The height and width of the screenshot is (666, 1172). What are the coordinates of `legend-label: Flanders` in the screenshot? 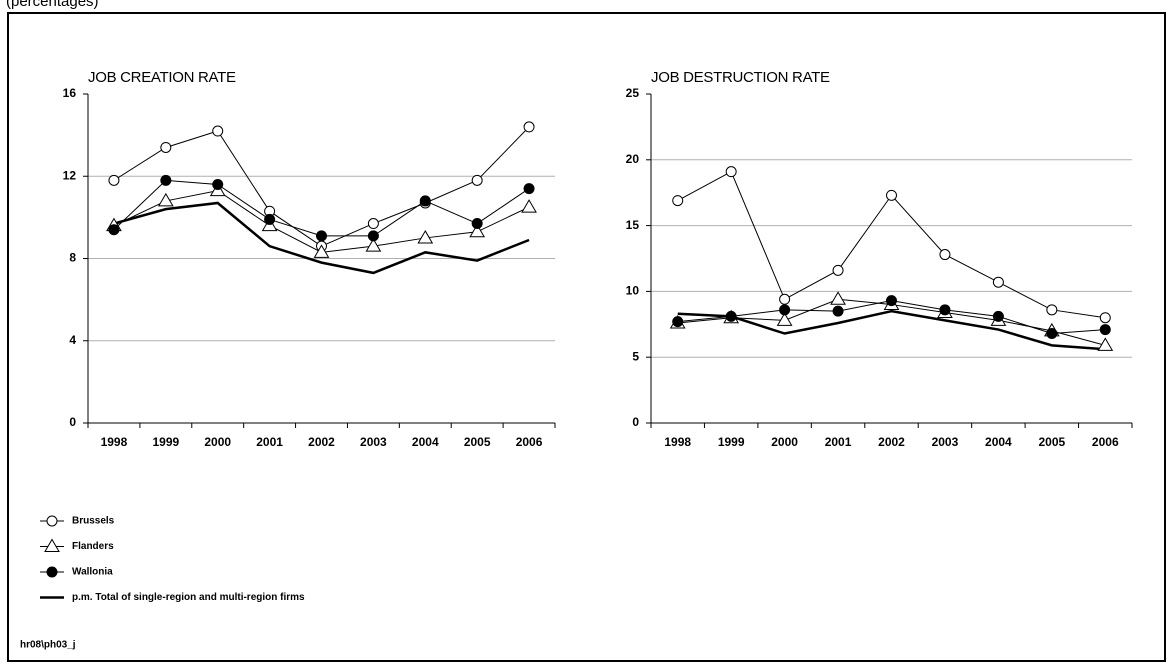 It's located at (93, 546).